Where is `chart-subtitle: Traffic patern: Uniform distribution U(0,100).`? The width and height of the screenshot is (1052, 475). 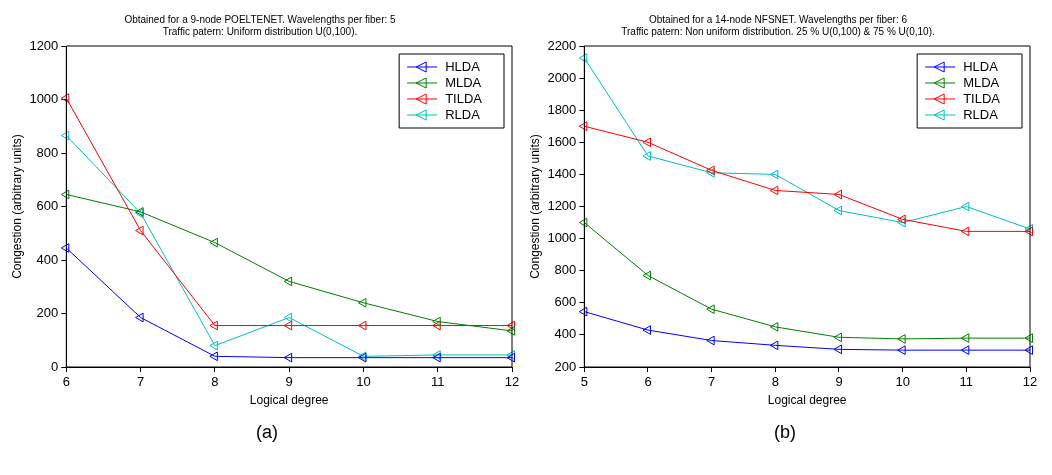
chart-subtitle: Traffic patern: Uniform distribution U(0,100). is located at coordinates (260, 31).